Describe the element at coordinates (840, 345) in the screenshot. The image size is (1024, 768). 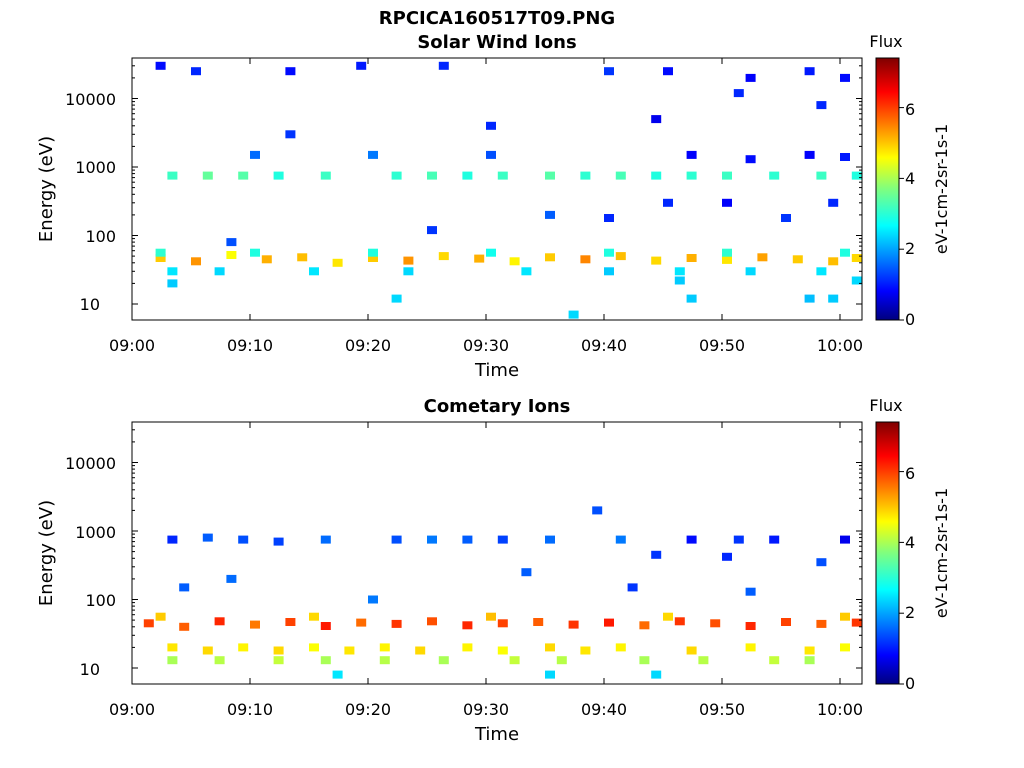
I see `x-tick-1000: 10:00` at that location.